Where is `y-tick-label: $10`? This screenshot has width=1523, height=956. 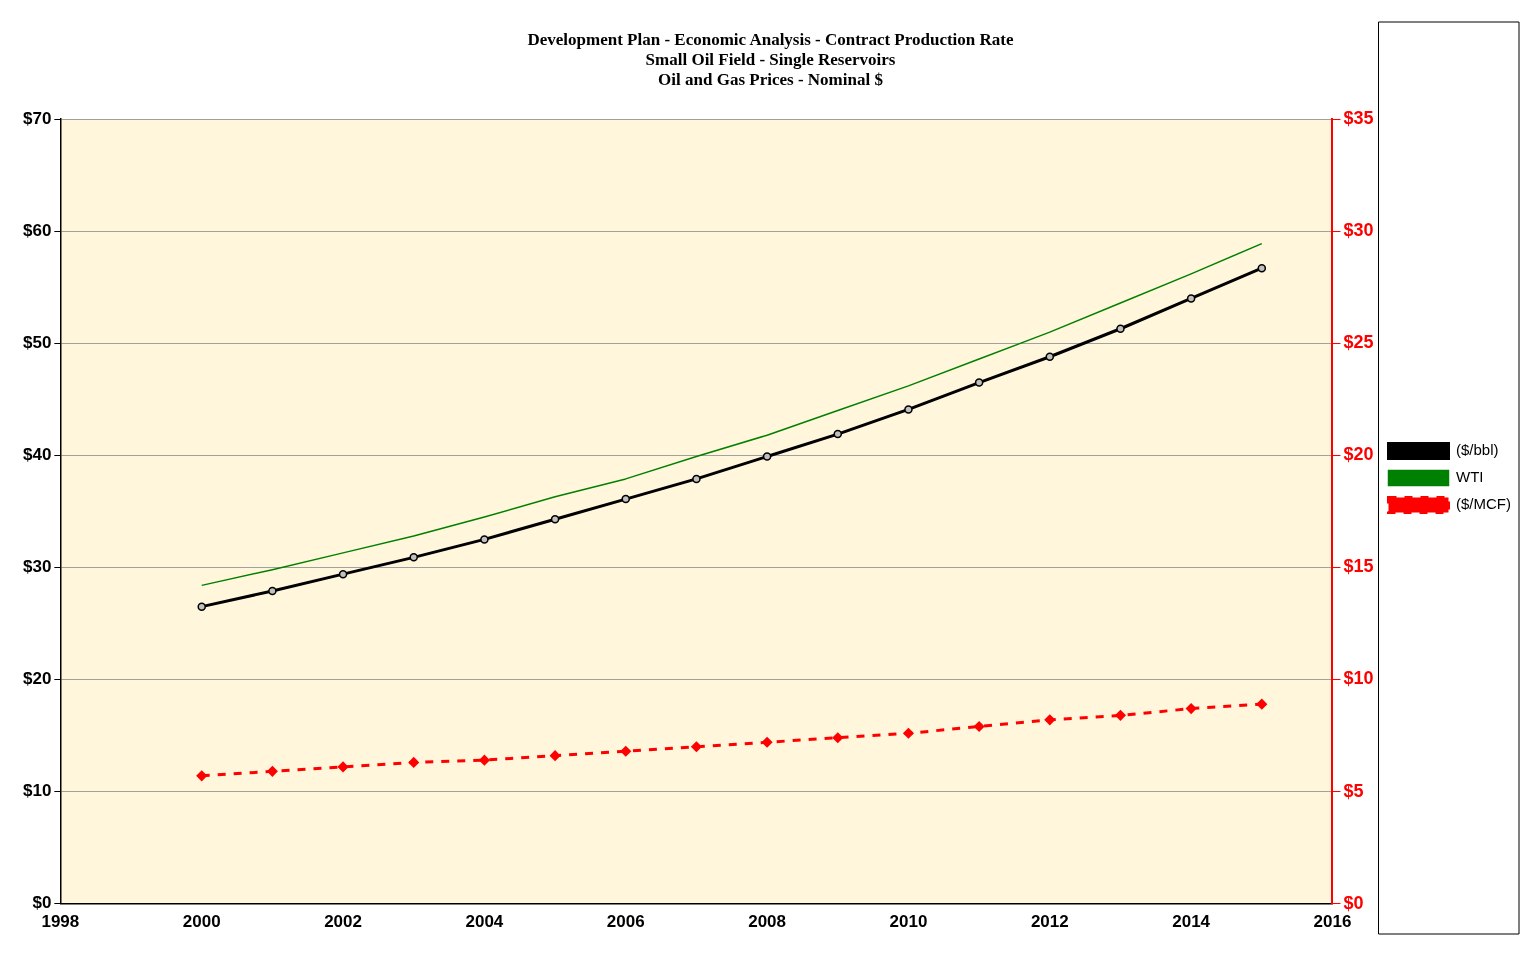 y-tick-label: $10 is located at coordinates (37, 791).